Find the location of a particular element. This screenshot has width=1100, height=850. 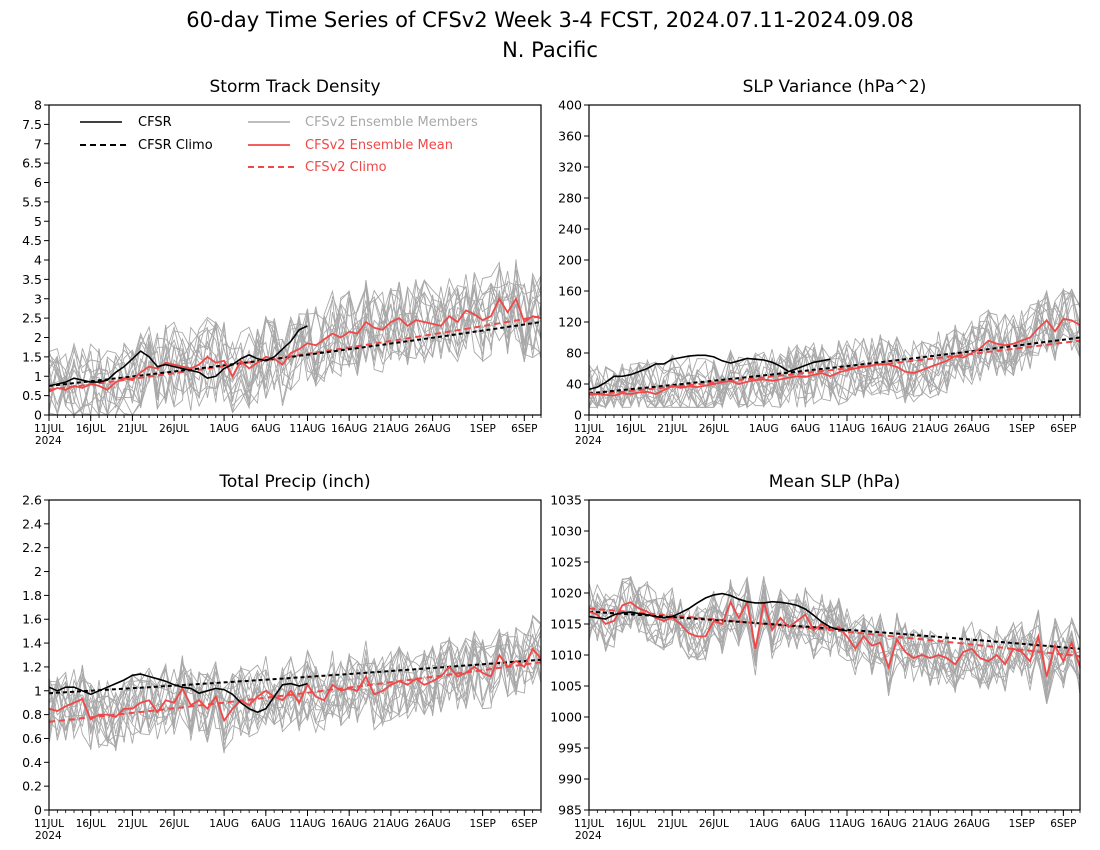

y-tick-label: 7.5 is located at coordinates (32, 124).